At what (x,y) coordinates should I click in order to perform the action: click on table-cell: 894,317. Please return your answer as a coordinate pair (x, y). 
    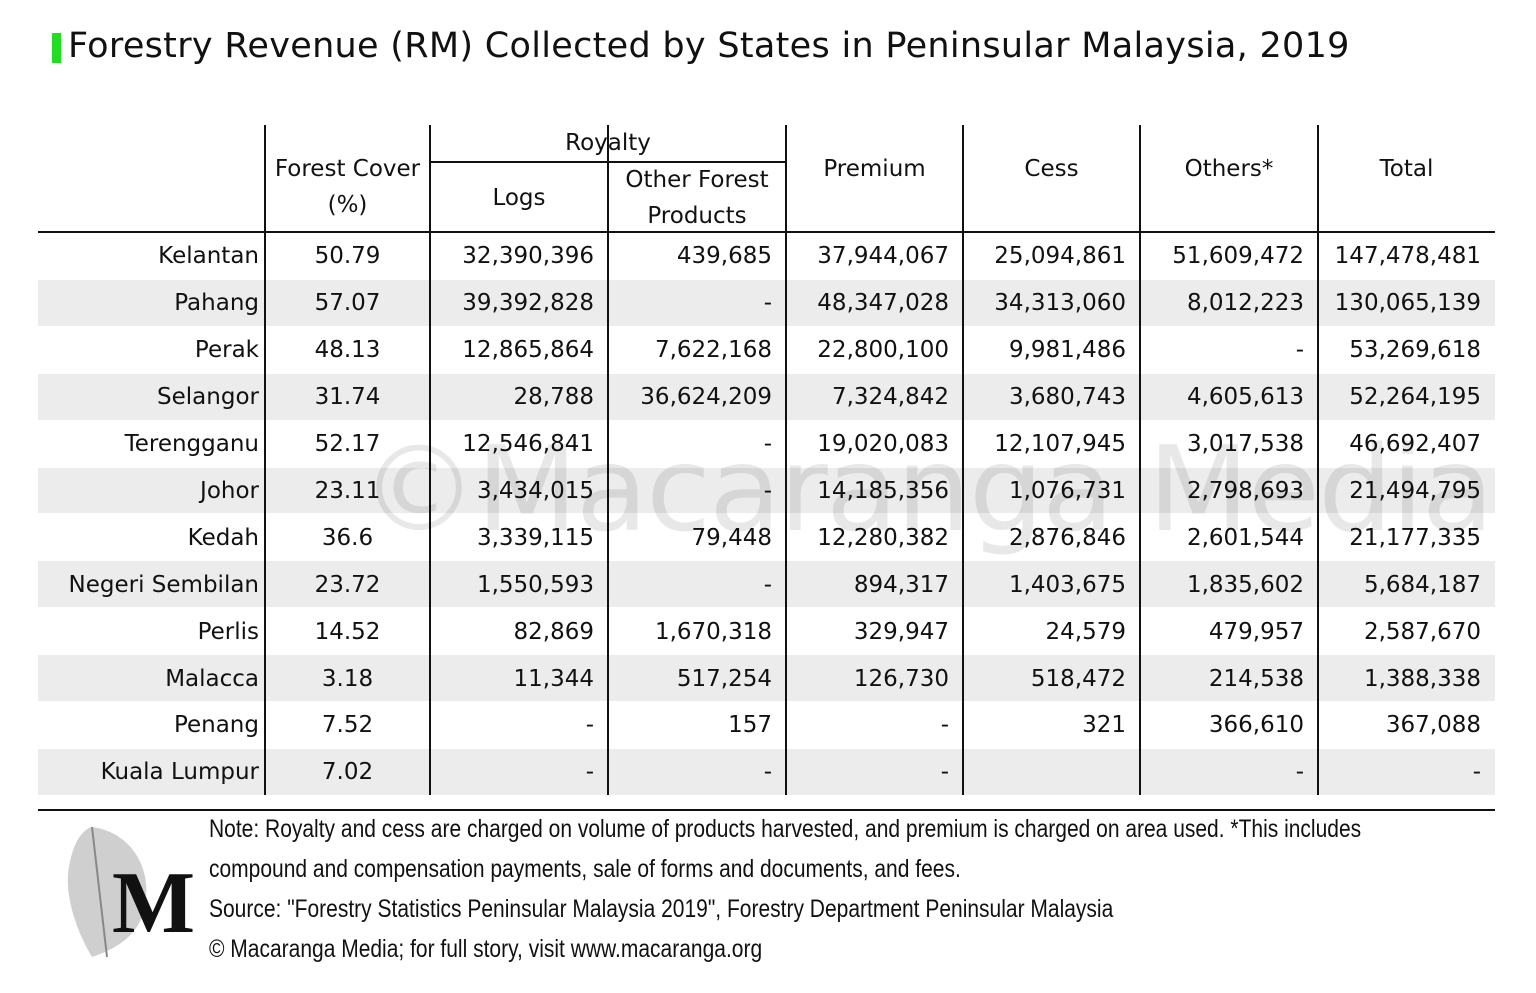
    Looking at the image, I should click on (901, 584).